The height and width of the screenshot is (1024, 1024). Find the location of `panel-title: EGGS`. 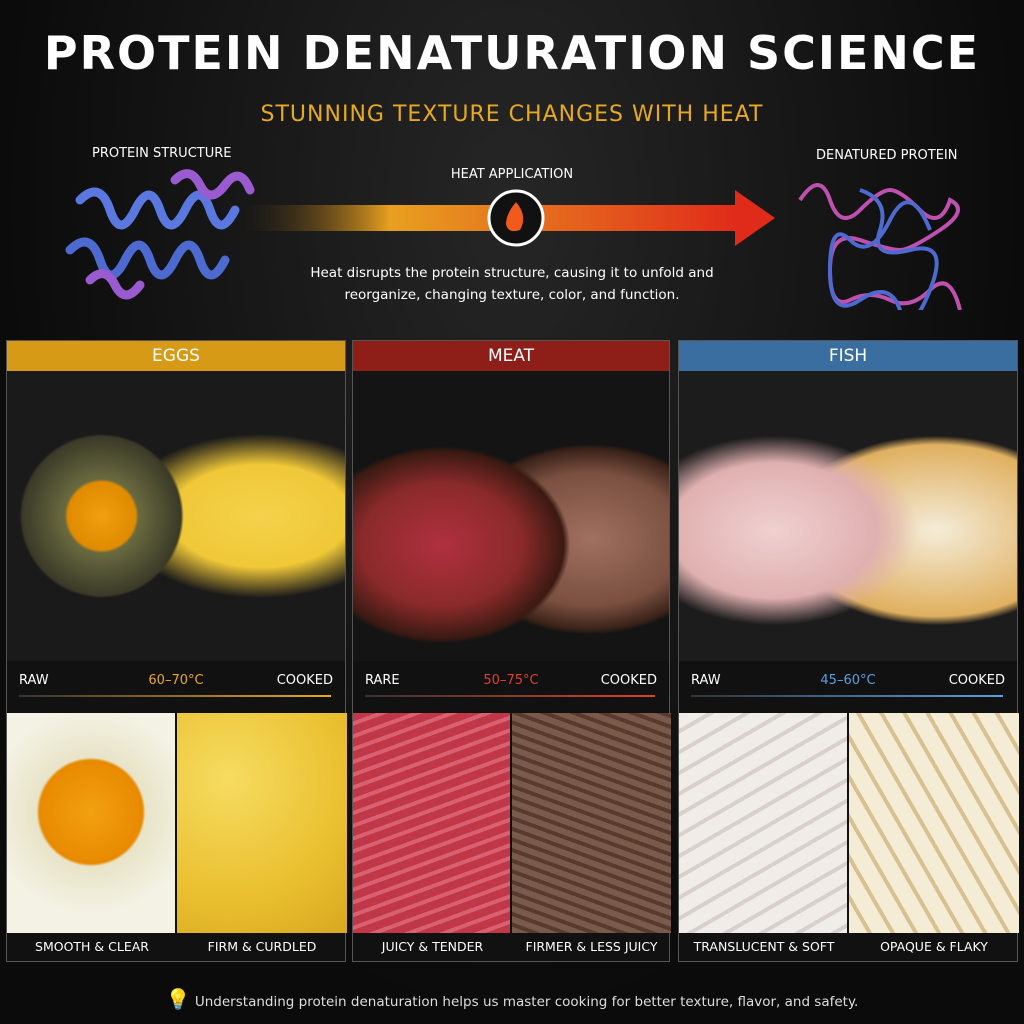

panel-title: EGGS is located at coordinates (176, 356).